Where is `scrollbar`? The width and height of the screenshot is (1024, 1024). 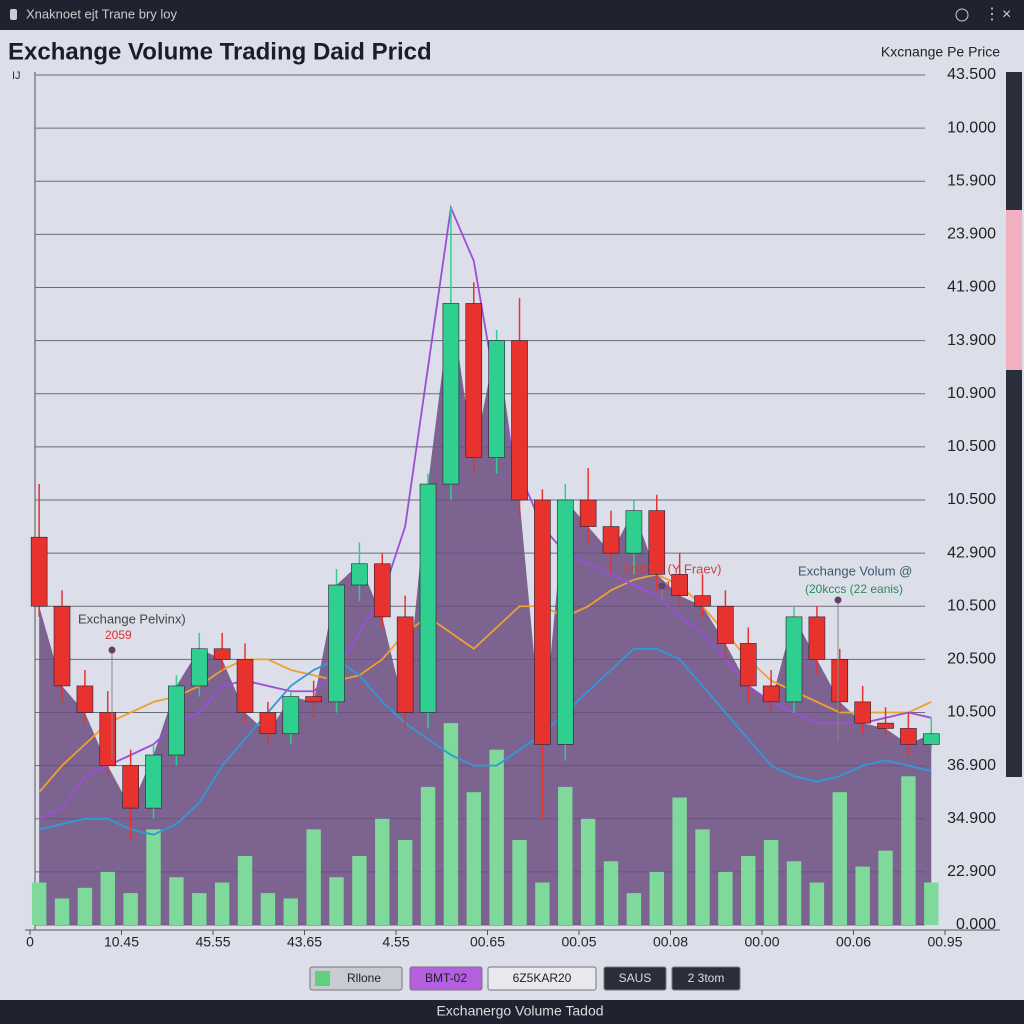
scrollbar is located at coordinates (1014, 424).